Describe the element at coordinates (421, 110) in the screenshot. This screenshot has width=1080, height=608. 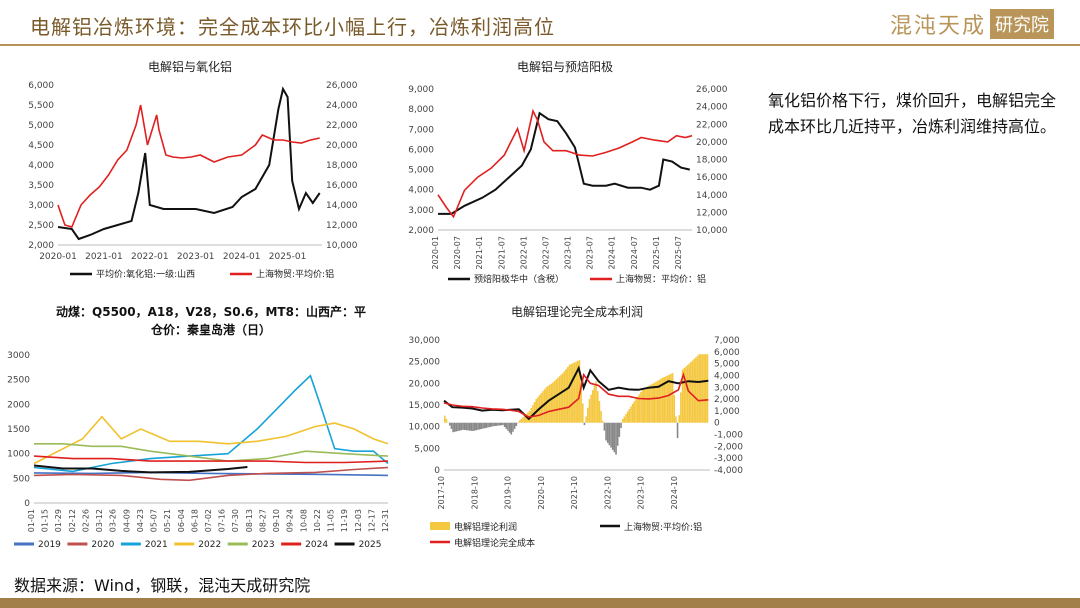
I see `y-left-tick-label: 8,000` at that location.